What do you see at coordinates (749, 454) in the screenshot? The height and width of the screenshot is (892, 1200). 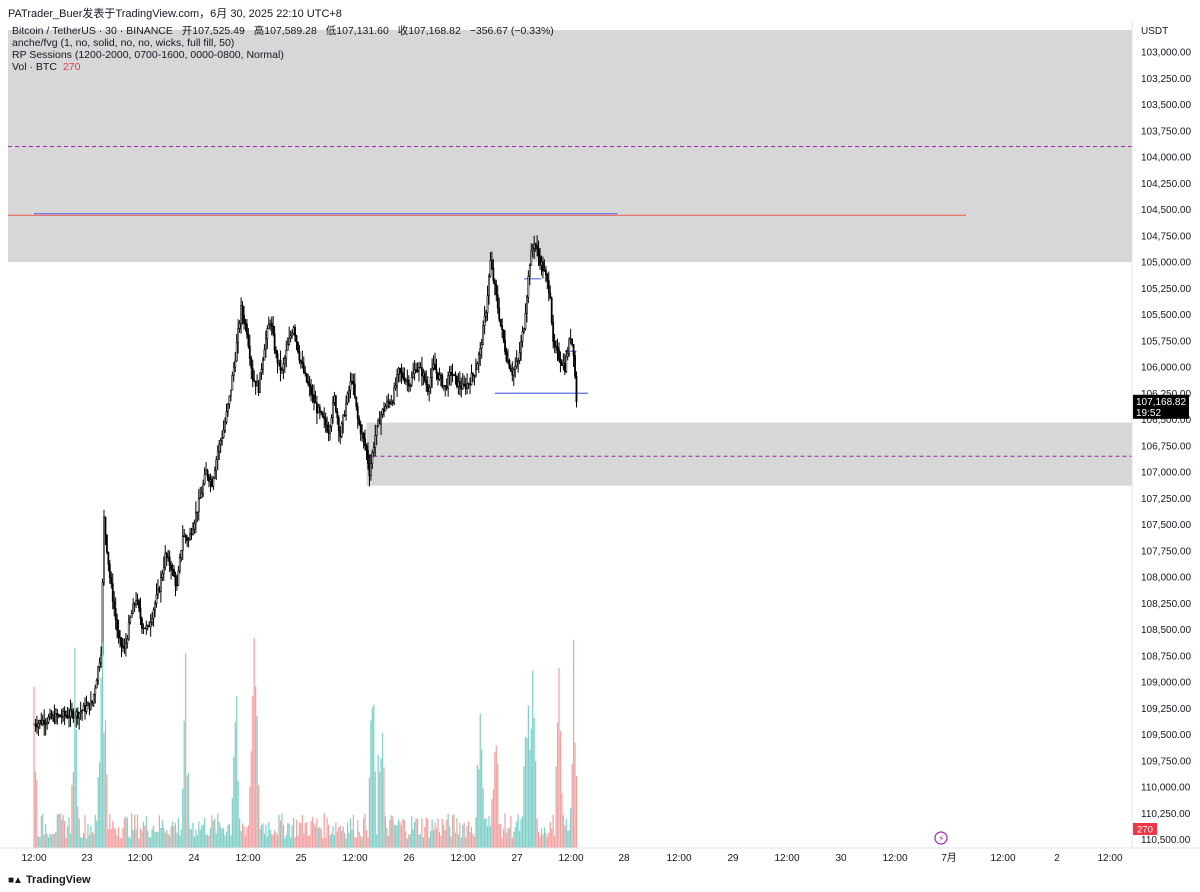 I see `fvg-zone` at bounding box center [749, 454].